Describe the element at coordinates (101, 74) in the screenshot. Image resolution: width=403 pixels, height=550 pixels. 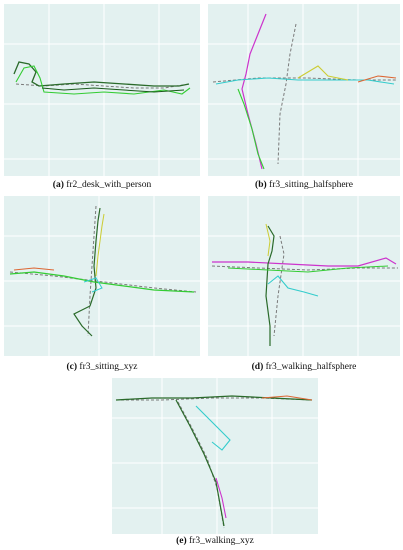
I see `trajectory-path-a1` at that location.